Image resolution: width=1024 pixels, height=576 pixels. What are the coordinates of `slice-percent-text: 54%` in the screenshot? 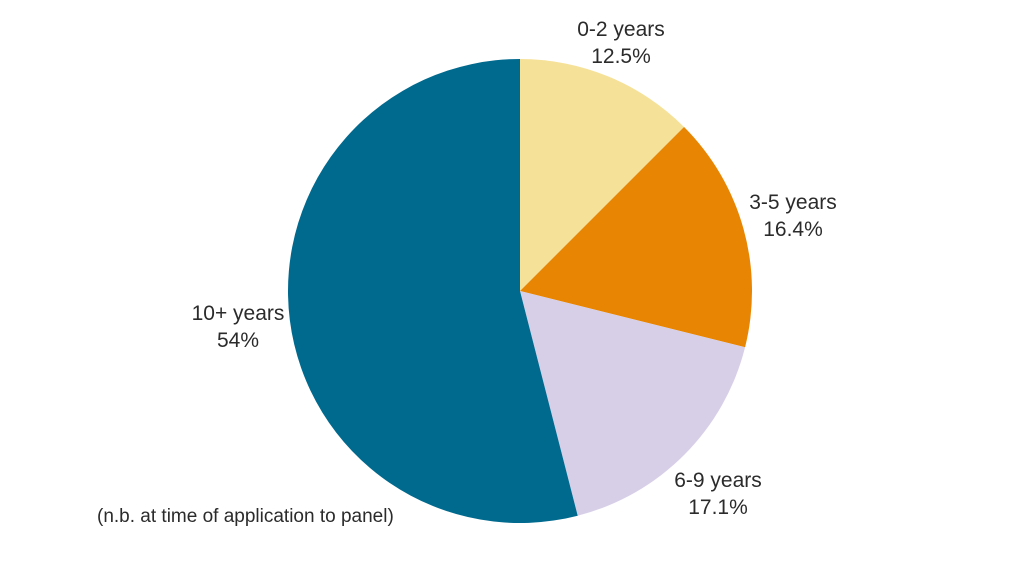 It's located at (238, 340).